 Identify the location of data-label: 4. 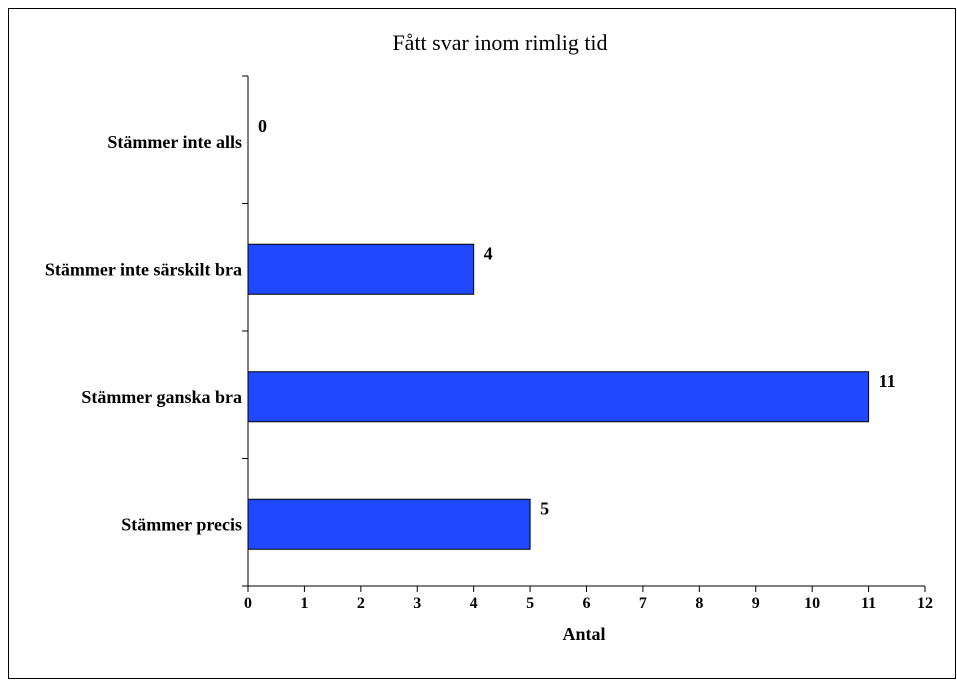
(488, 253).